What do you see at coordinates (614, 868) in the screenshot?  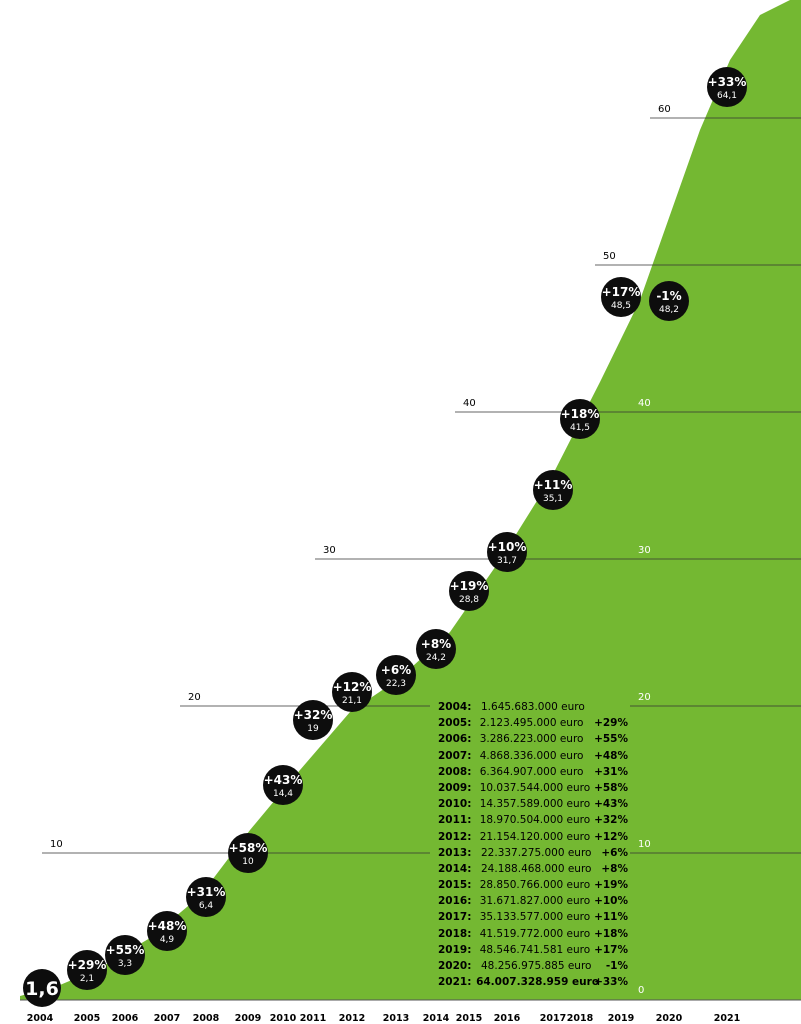 I see `table-change: +8%` at bounding box center [614, 868].